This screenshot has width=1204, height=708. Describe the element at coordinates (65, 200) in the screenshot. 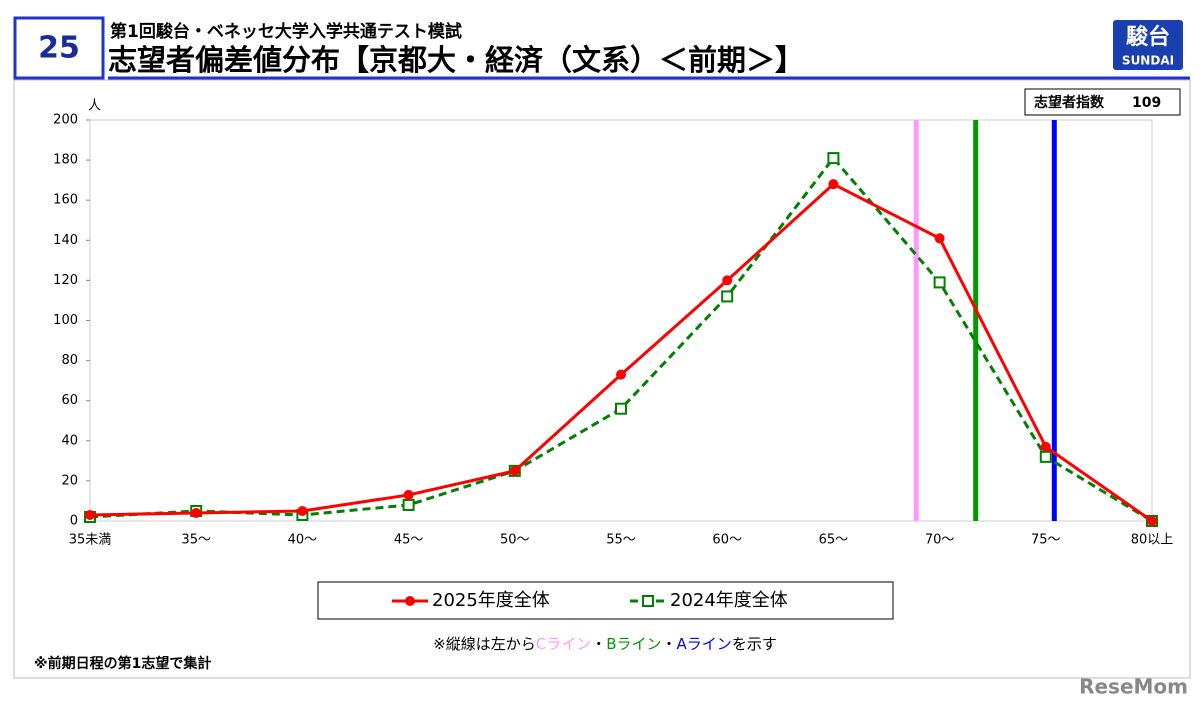

I see `y-tick-label: 160` at that location.